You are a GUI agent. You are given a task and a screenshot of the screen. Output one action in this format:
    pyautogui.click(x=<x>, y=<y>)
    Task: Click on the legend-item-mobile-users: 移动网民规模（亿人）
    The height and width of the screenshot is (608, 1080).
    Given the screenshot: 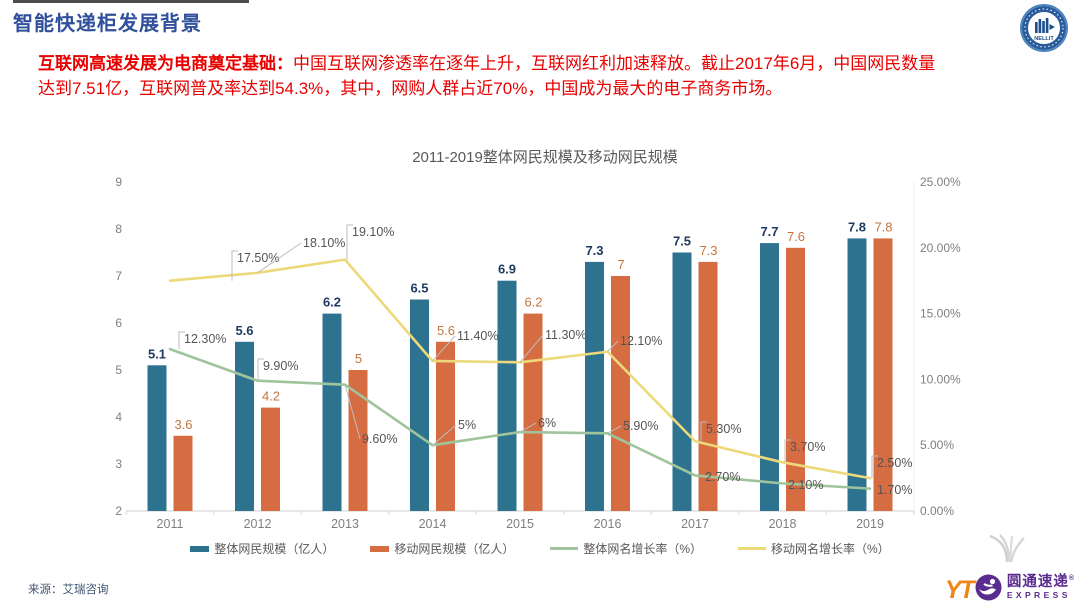 What is the action you would take?
    pyautogui.click(x=442, y=548)
    